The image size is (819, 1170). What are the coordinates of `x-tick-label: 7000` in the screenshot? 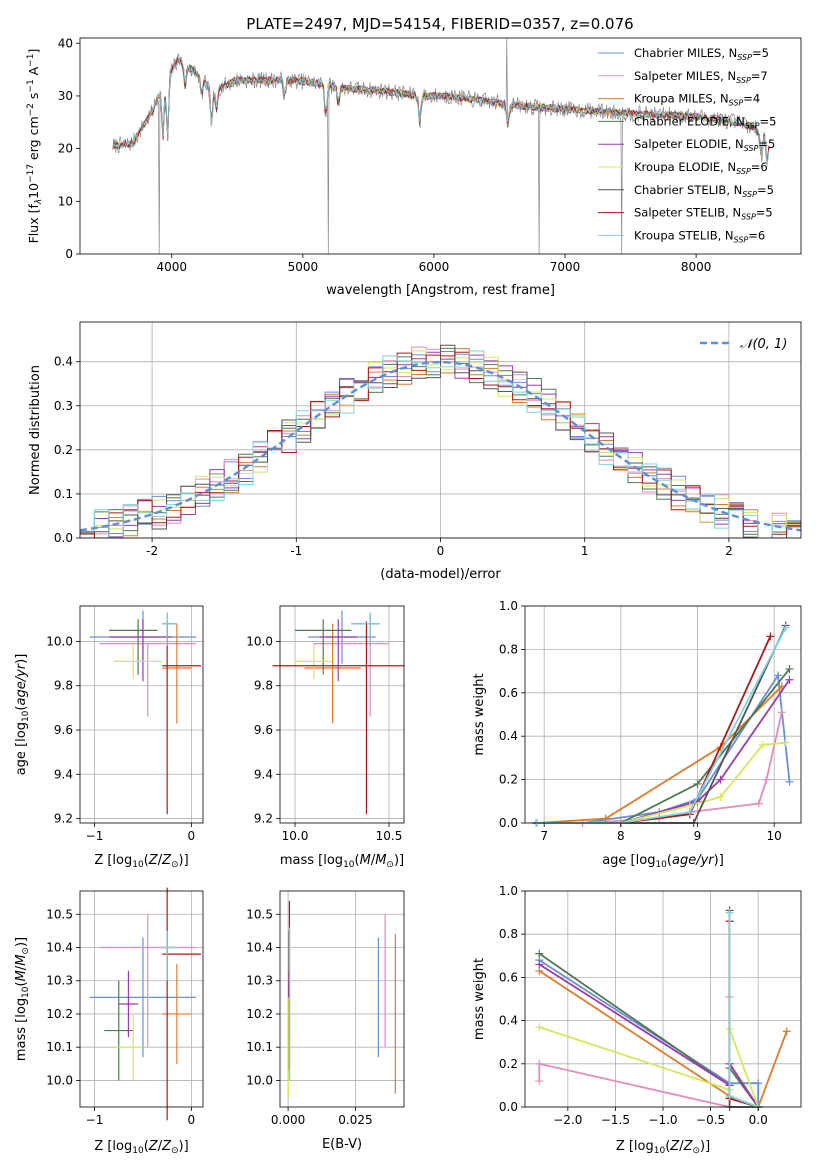 It's located at (565, 267).